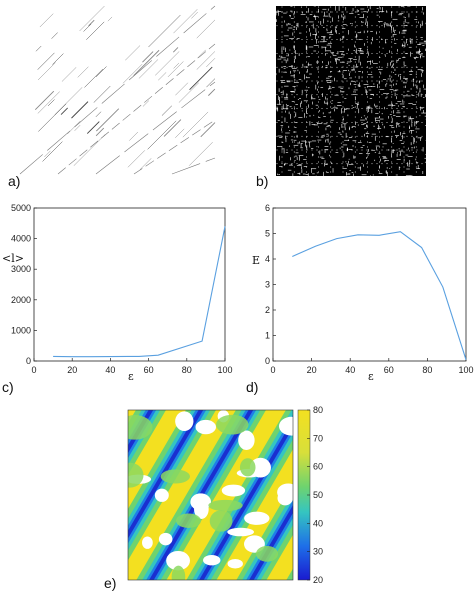 The image size is (474, 594). What do you see at coordinates (21, 239) in the screenshot?
I see `y-tick-label: 4000` at bounding box center [21, 239].